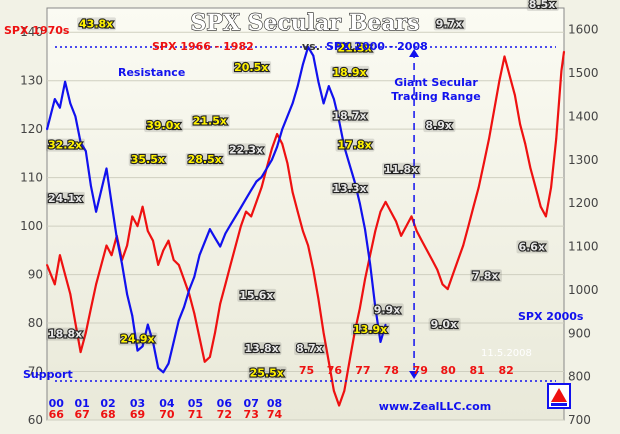 The height and width of the screenshot is (434, 620). I want to click on pe-label: 13.8x, so click(262, 348).